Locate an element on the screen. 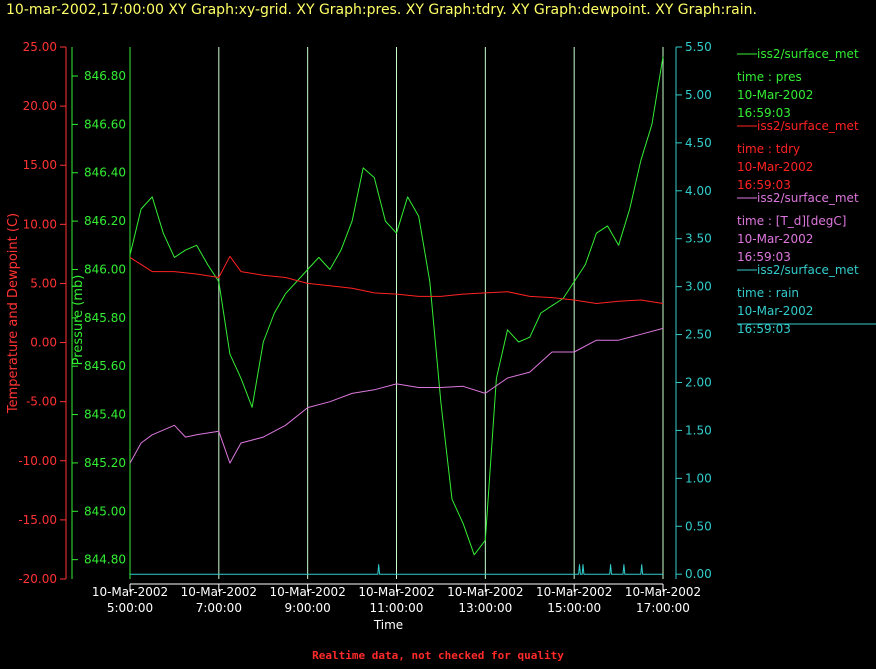  temperature-tick-label: 15.00 is located at coordinates (40, 165).